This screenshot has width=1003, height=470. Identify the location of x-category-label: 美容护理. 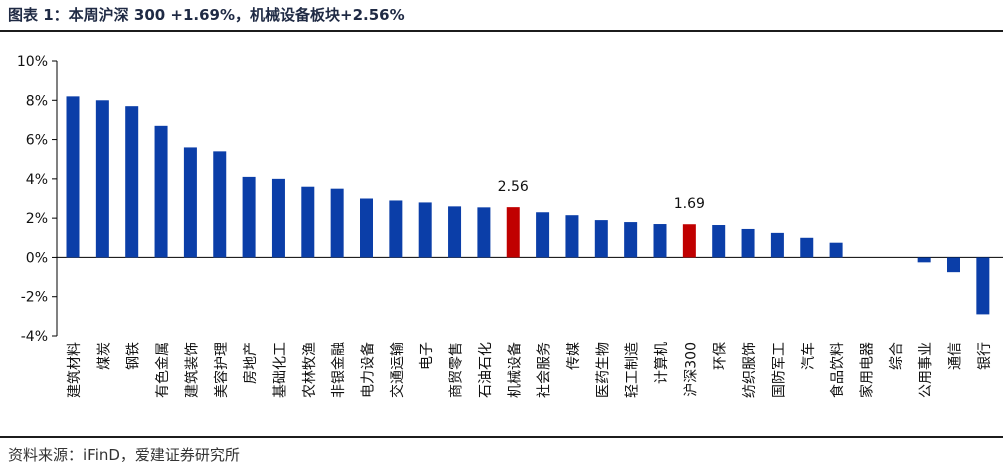
(221, 370).